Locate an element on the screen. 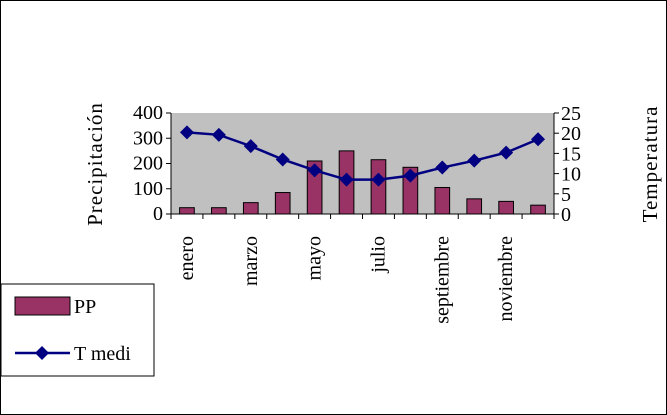  x-tick-label-marzo: marzo is located at coordinates (251, 261).